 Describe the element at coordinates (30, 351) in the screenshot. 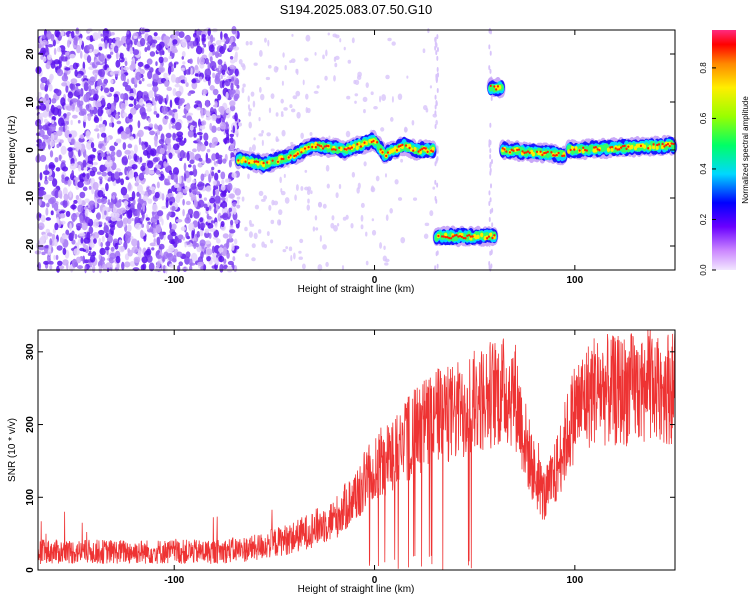

I see `y-tick-label: 300` at that location.